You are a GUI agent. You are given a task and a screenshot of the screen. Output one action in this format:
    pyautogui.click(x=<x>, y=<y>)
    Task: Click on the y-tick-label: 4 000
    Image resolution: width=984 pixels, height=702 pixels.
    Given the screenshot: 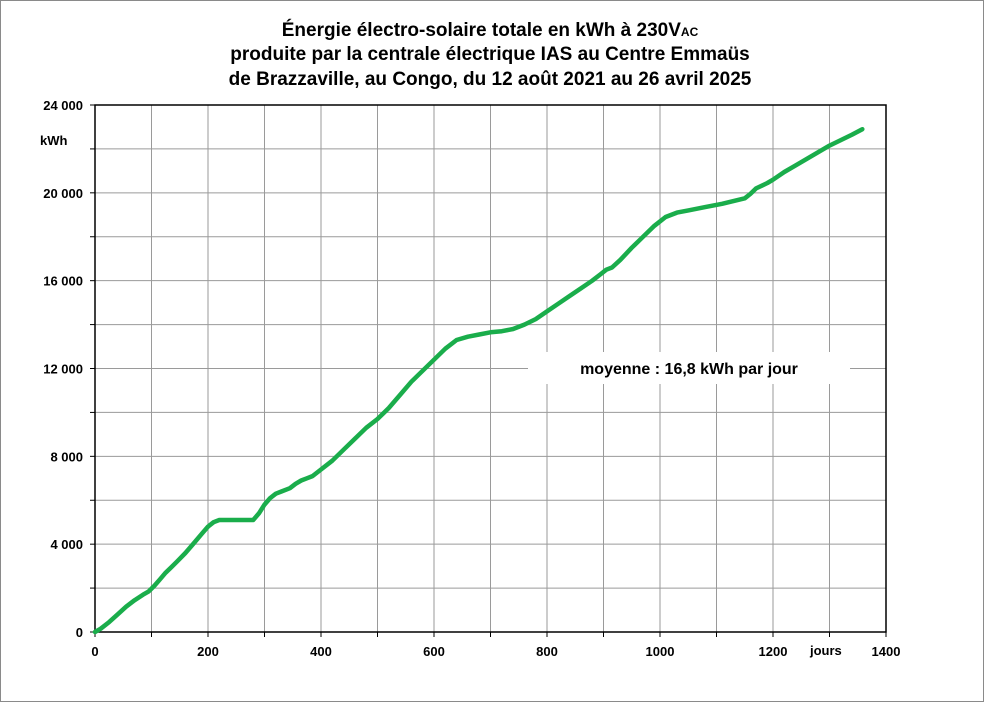 What is the action you would take?
    pyautogui.click(x=66, y=544)
    